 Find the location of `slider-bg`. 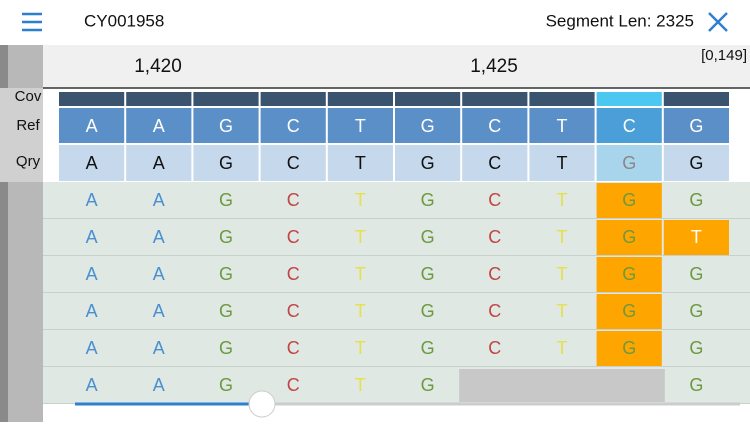

slider-bg is located at coordinates (408, 413).